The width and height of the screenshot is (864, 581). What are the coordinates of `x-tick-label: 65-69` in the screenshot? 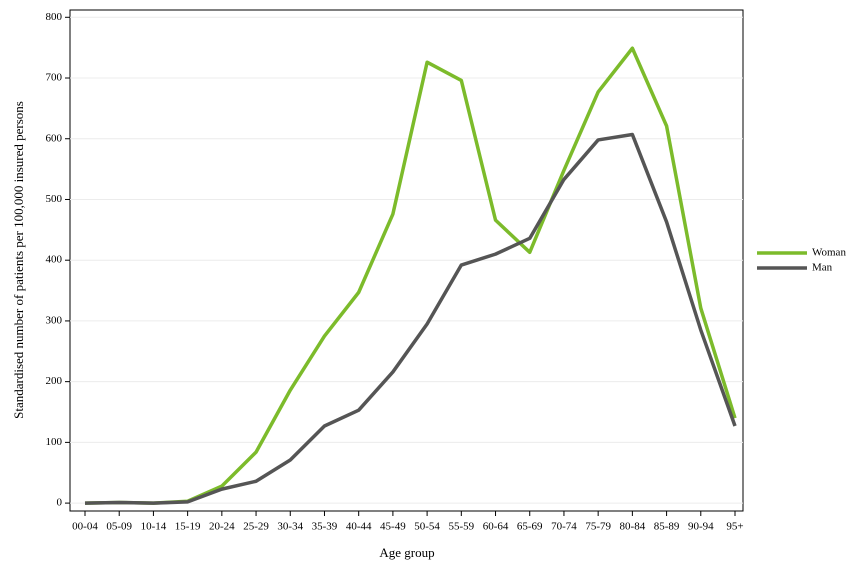 It's located at (530, 527).